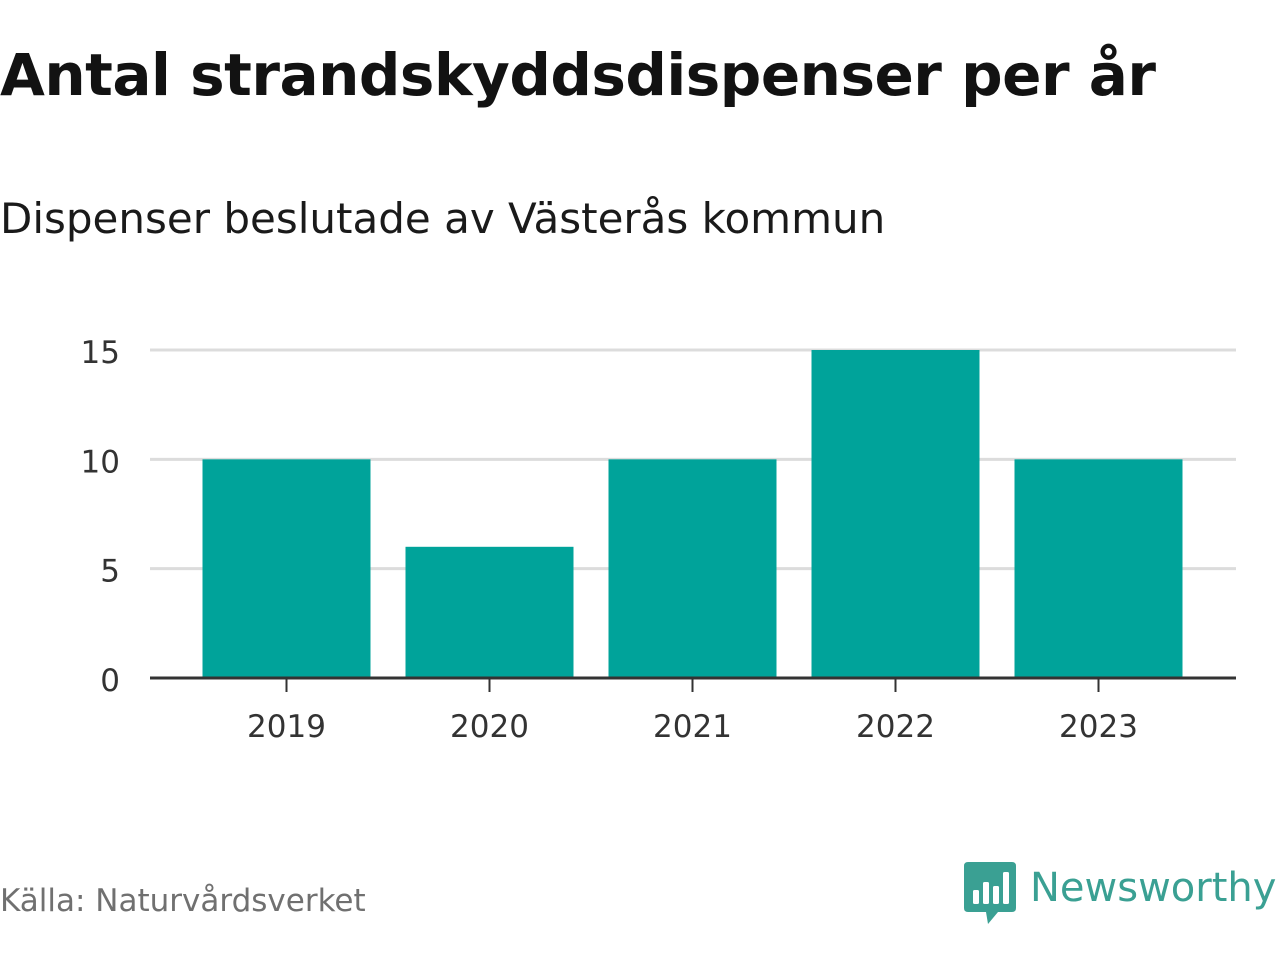 Image resolution: width=1280 pixels, height=960 pixels. Describe the element at coordinates (489, 727) in the screenshot. I see `x-tick-label: 2020` at that location.